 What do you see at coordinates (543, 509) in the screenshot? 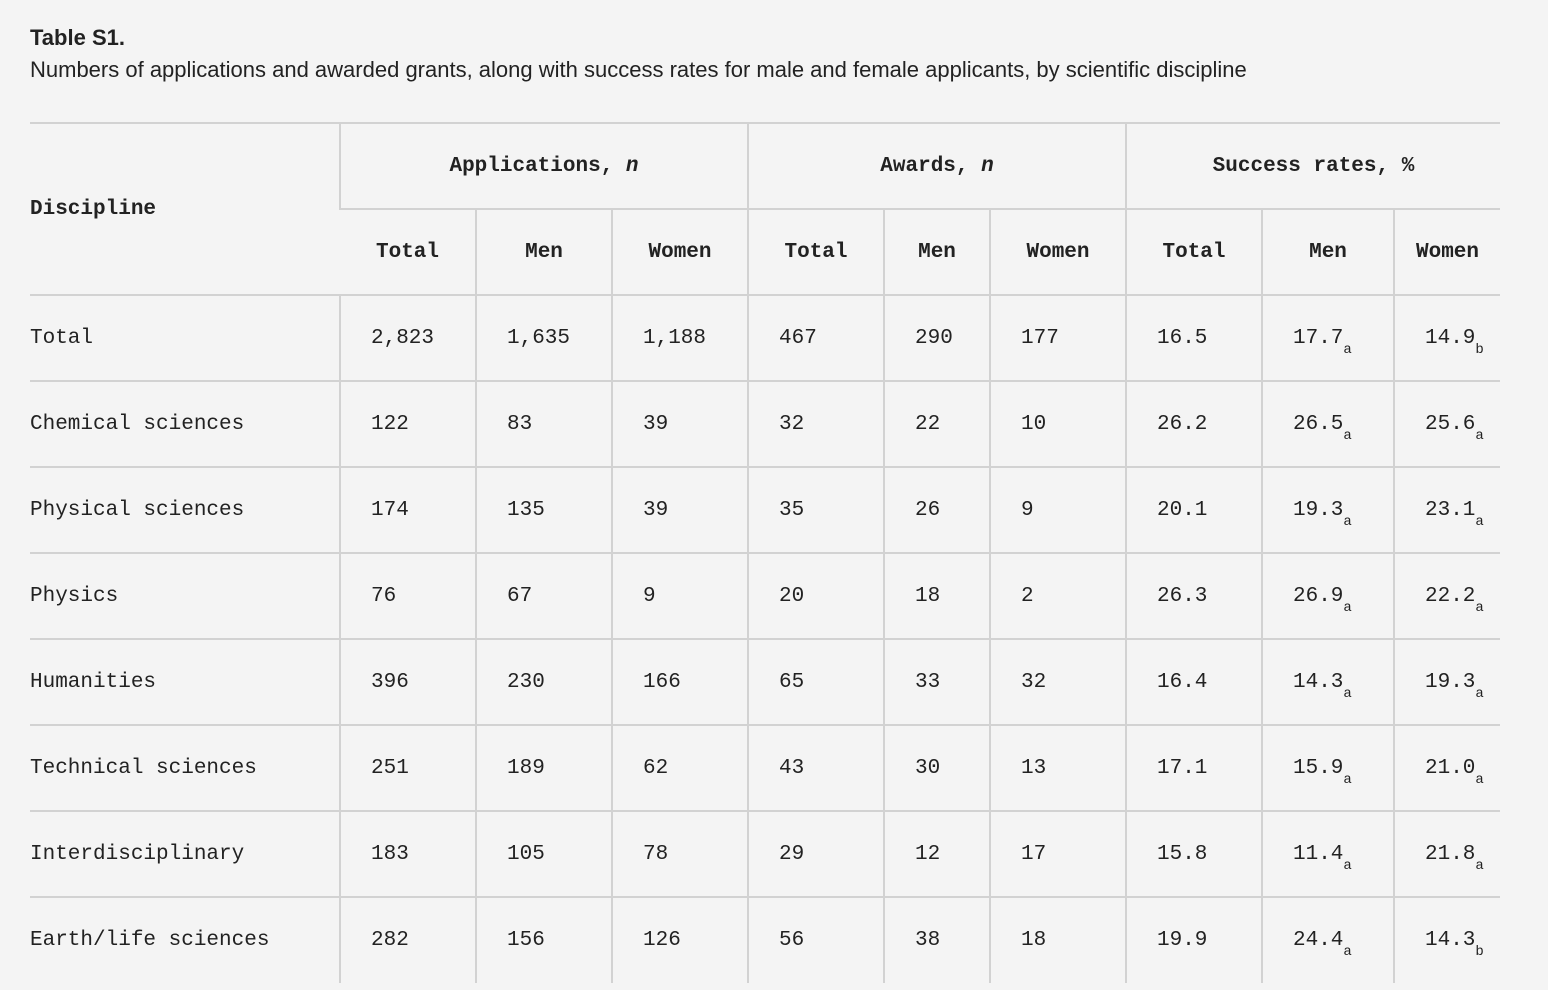
I see `value-cell: 135` at bounding box center [543, 509].